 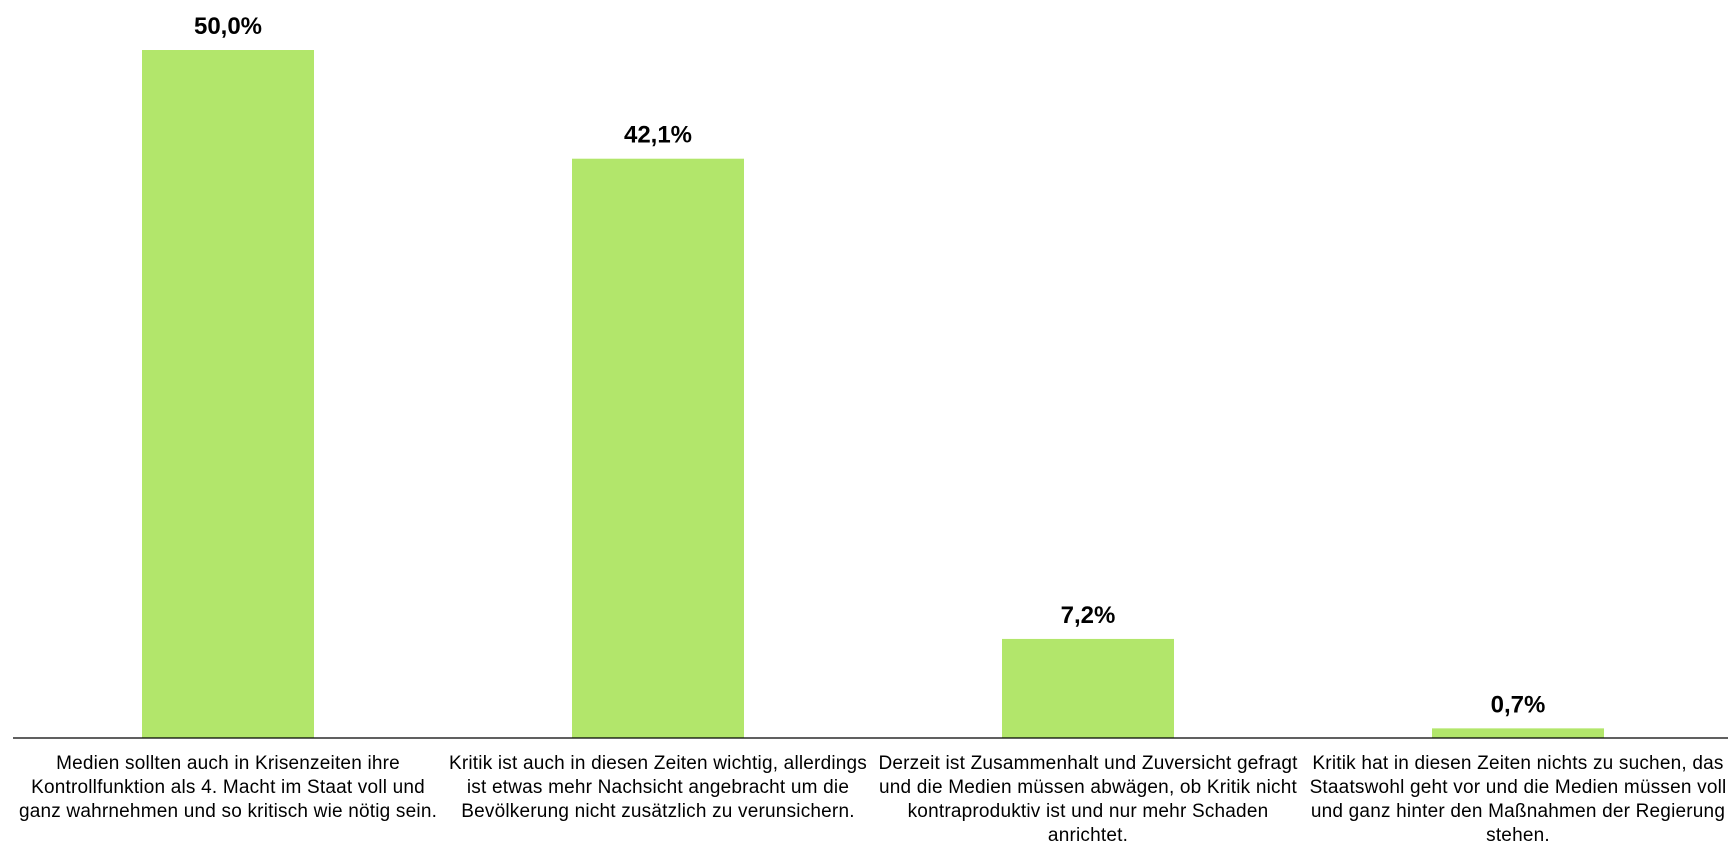 What do you see at coordinates (1088, 615) in the screenshot?
I see `value-label: 7,2%` at bounding box center [1088, 615].